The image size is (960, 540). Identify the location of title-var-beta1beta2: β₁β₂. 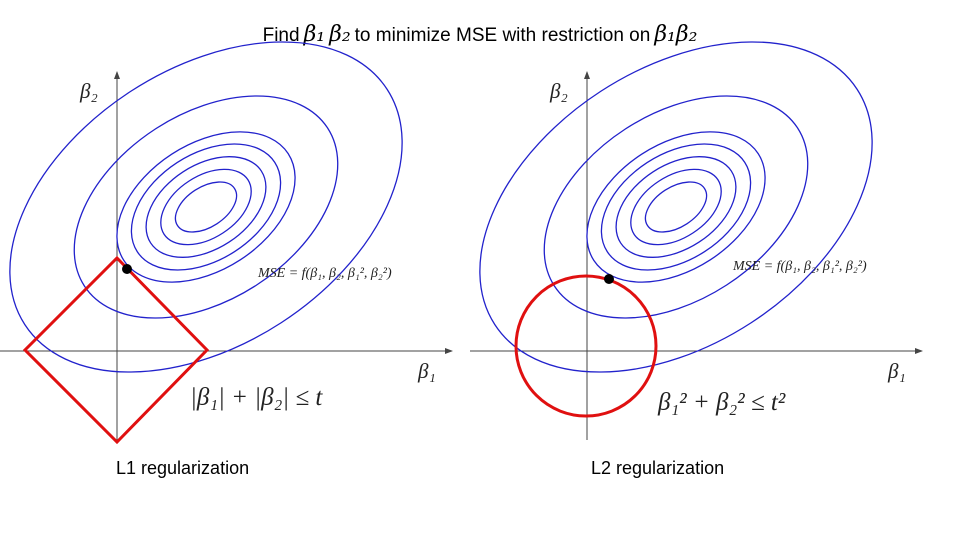
(676, 34).